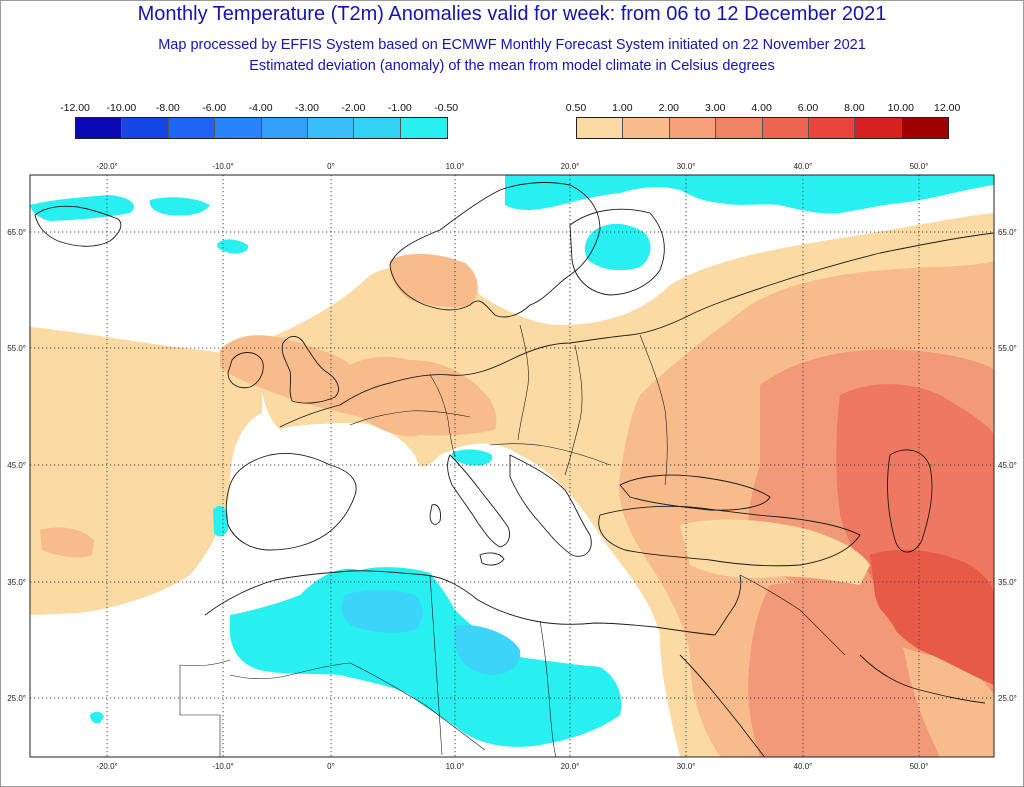 This screenshot has height=787, width=1024. What do you see at coordinates (97, 717) in the screenshot?
I see `anomaly-region-western-sahara` at bounding box center [97, 717].